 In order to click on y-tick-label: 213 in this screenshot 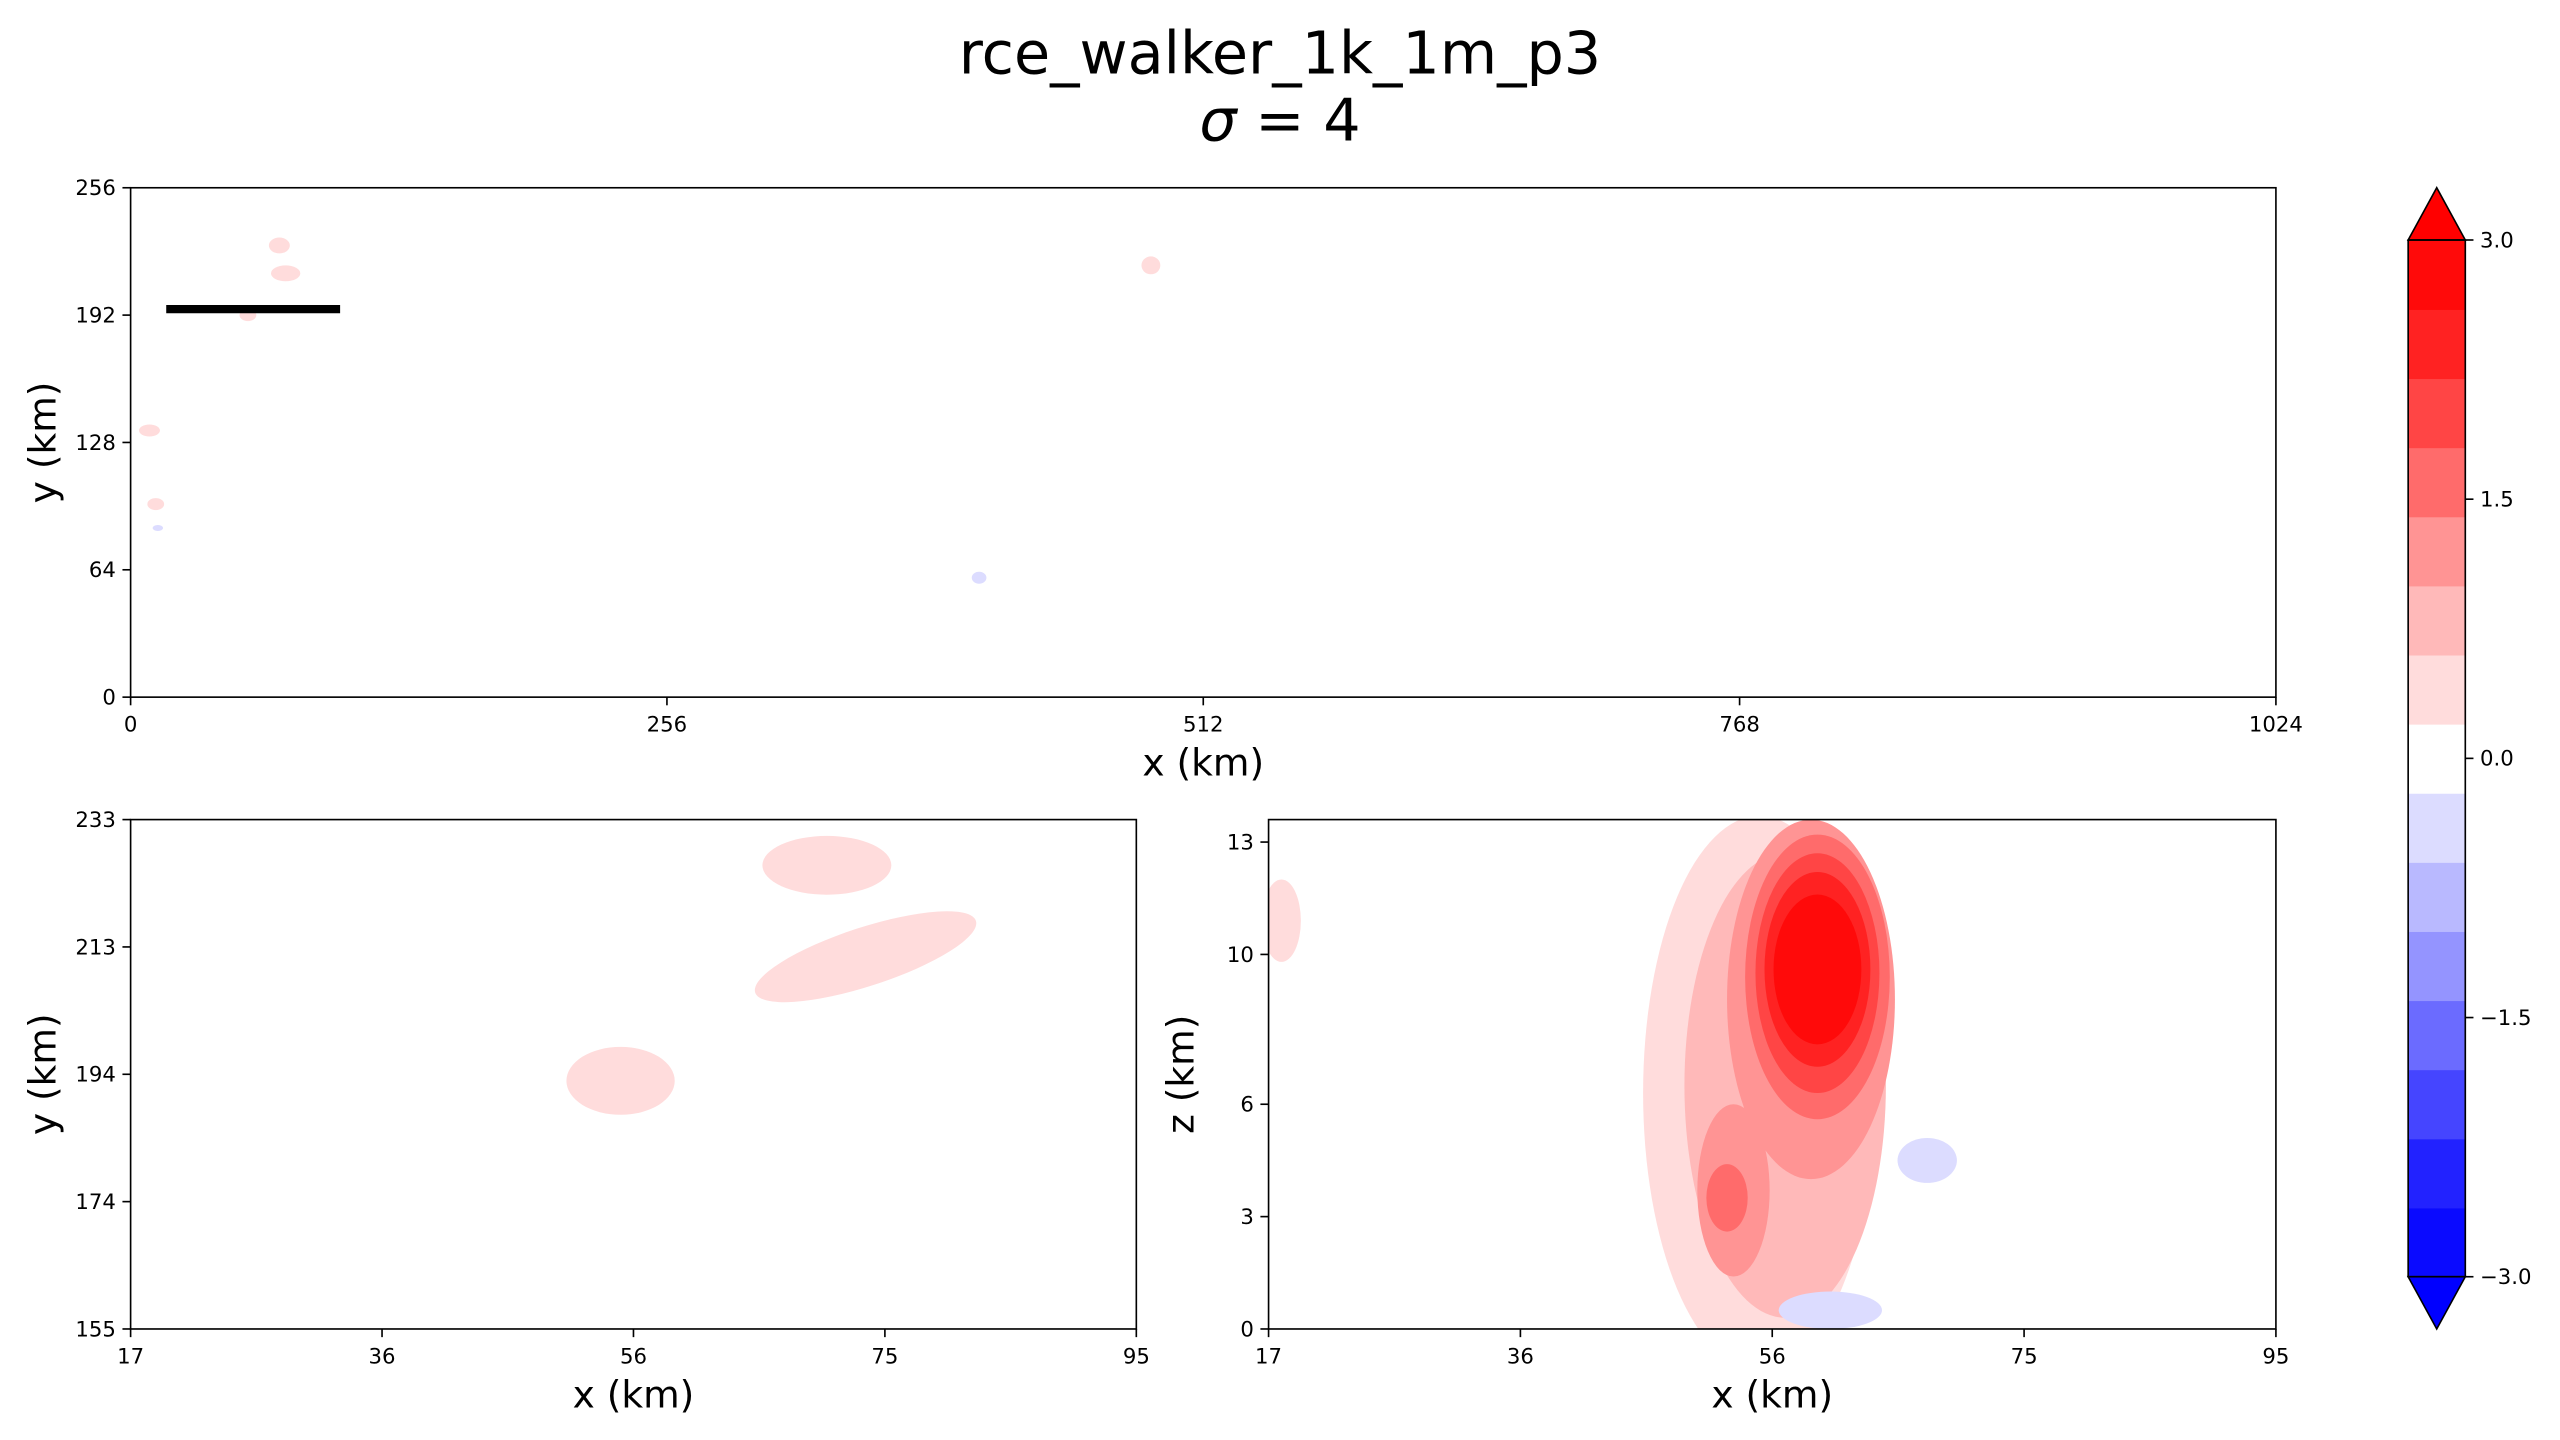, I will do `click(95, 947)`.